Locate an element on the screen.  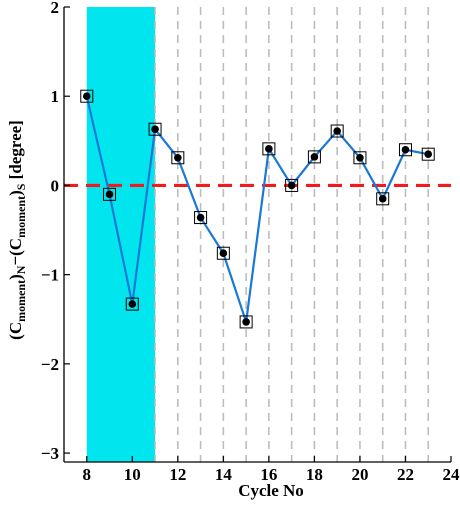
y-tick-label: 1 is located at coordinates (55, 96).